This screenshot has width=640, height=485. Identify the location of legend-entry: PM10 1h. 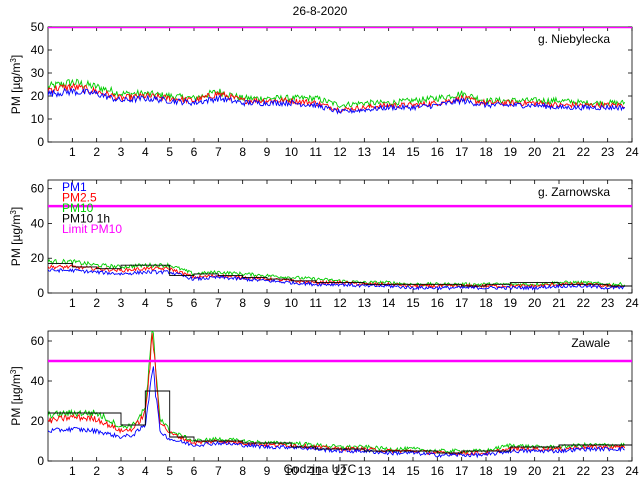
(86, 219).